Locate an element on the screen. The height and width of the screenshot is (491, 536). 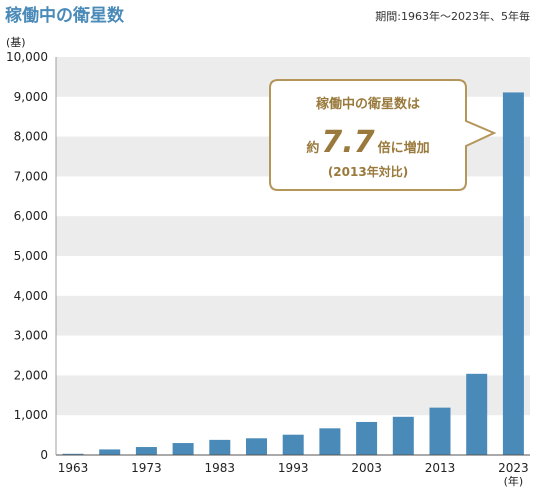
callout-prefix: 約 is located at coordinates (312, 148).